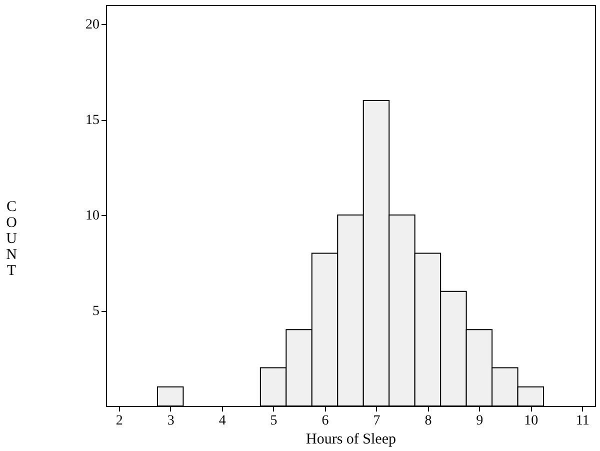 This screenshot has height=451, width=600. Describe the element at coordinates (428, 421) in the screenshot. I see `x-tick-label: 8` at that location.